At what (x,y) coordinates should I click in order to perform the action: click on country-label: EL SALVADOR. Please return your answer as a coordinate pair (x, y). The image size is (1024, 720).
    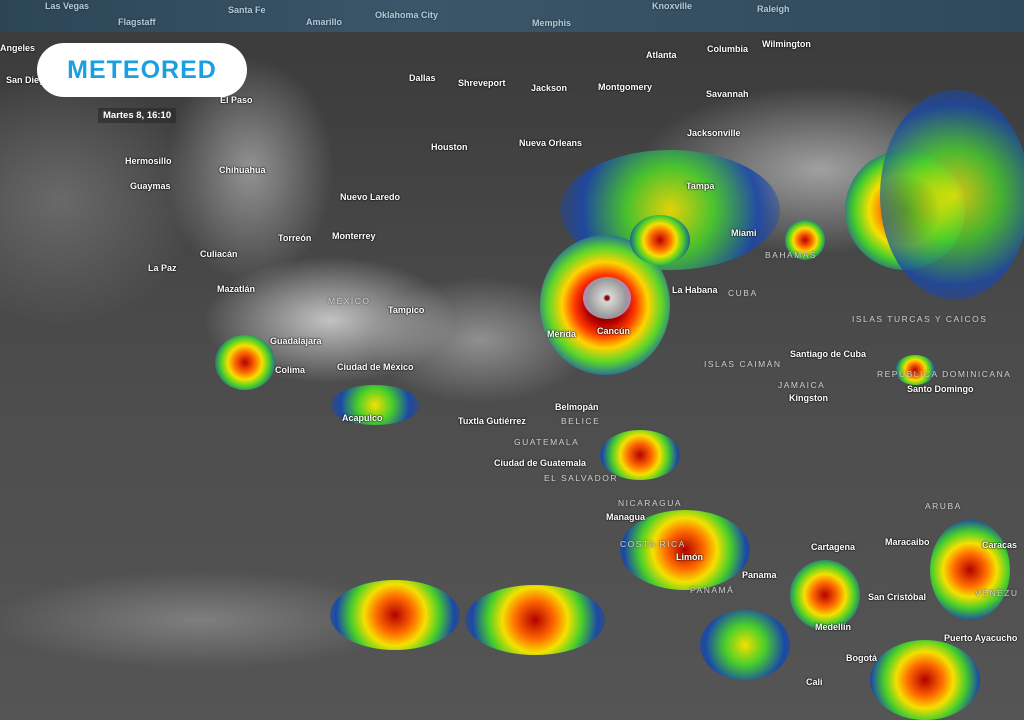
    Looking at the image, I should click on (581, 478).